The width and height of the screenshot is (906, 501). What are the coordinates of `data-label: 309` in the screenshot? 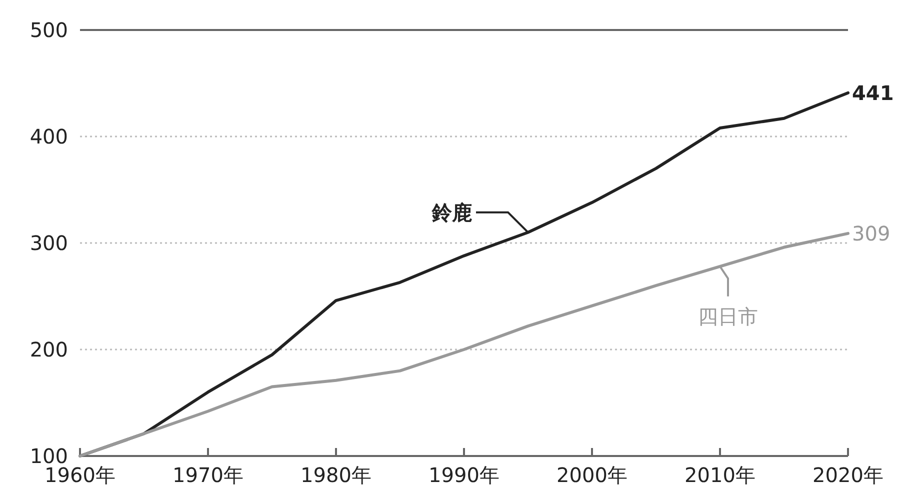 It's located at (871, 233).